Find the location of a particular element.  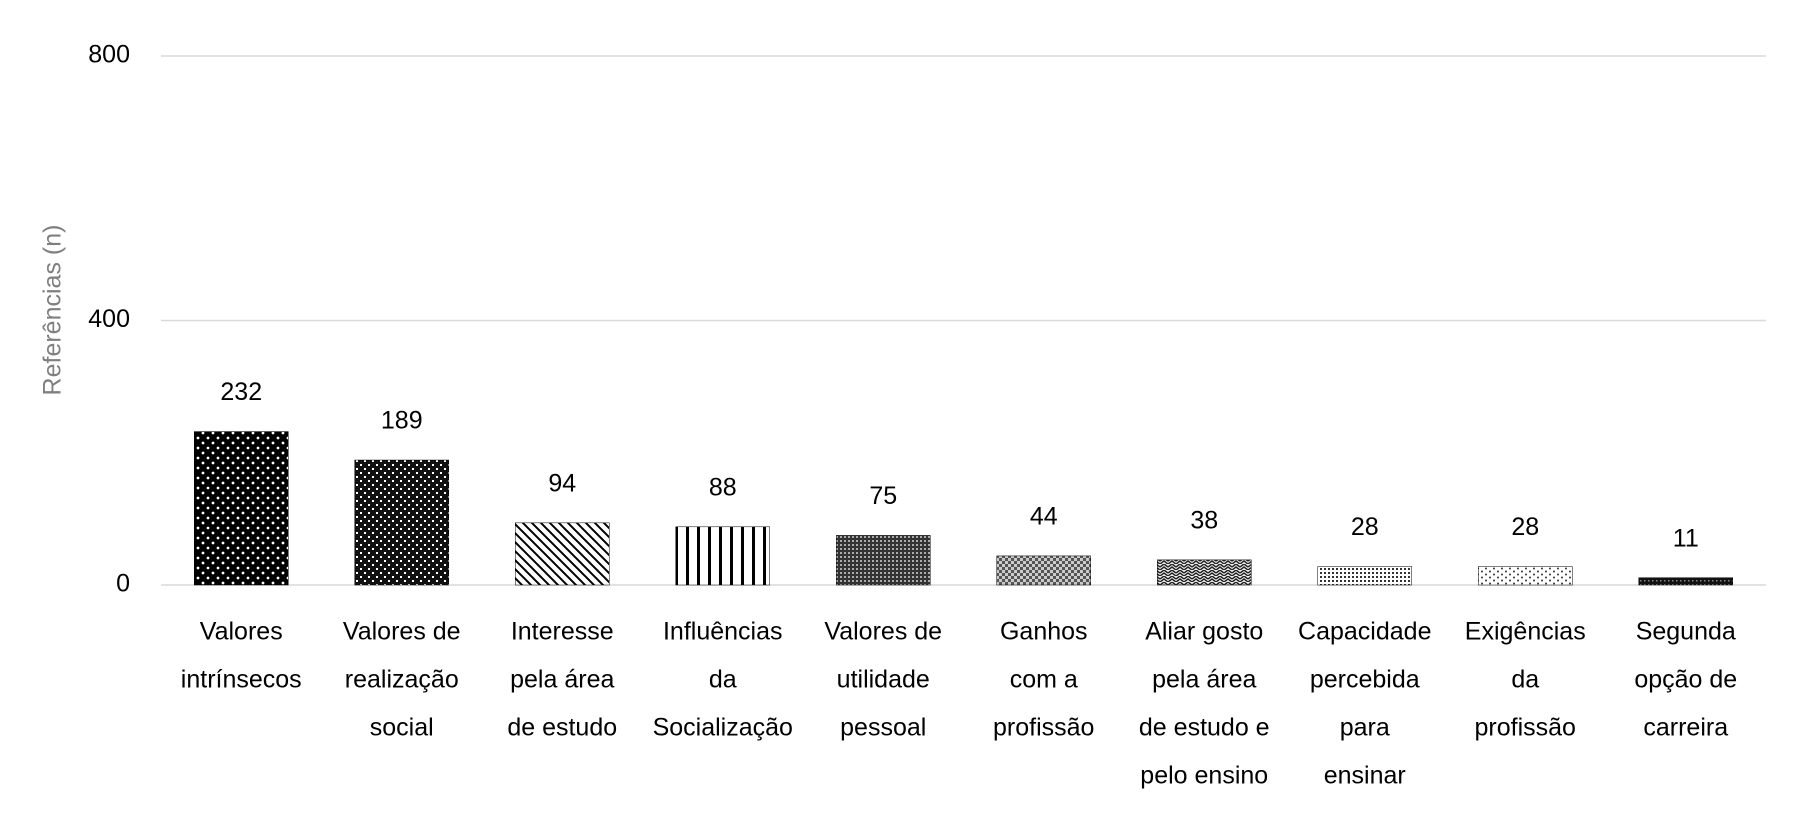

value-label: 232 is located at coordinates (241, 392).